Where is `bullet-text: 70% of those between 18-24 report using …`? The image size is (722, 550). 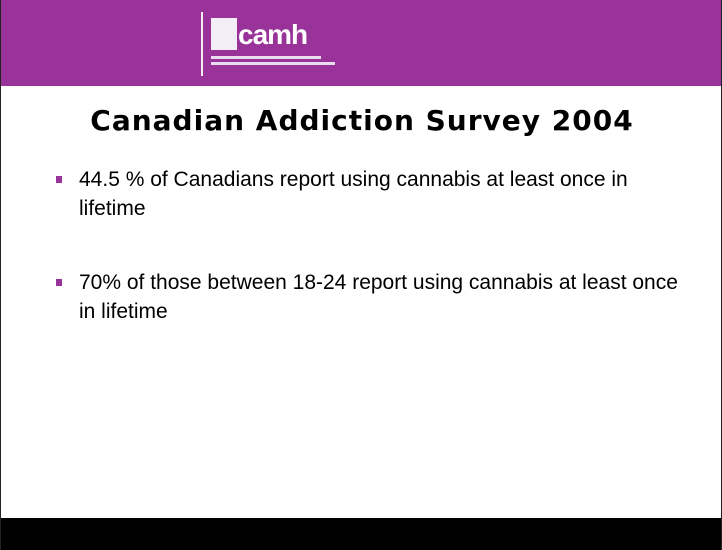
bullet-text: 70% of those between 18-24 report using … is located at coordinates (378, 297).